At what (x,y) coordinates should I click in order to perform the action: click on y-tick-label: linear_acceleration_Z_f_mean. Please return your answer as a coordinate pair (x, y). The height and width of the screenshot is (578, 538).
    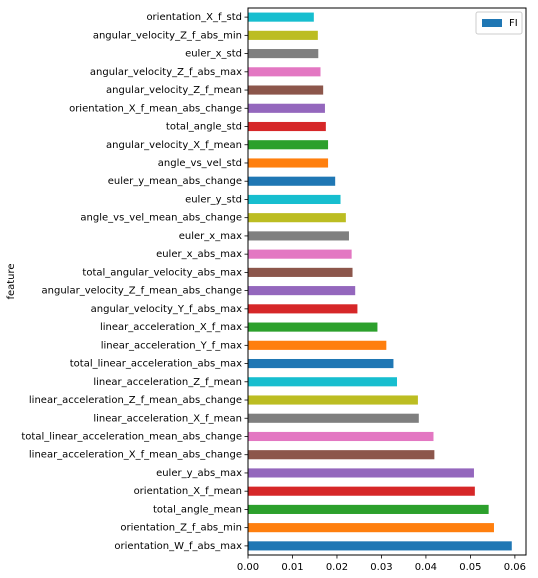
    Looking at the image, I should click on (167, 382).